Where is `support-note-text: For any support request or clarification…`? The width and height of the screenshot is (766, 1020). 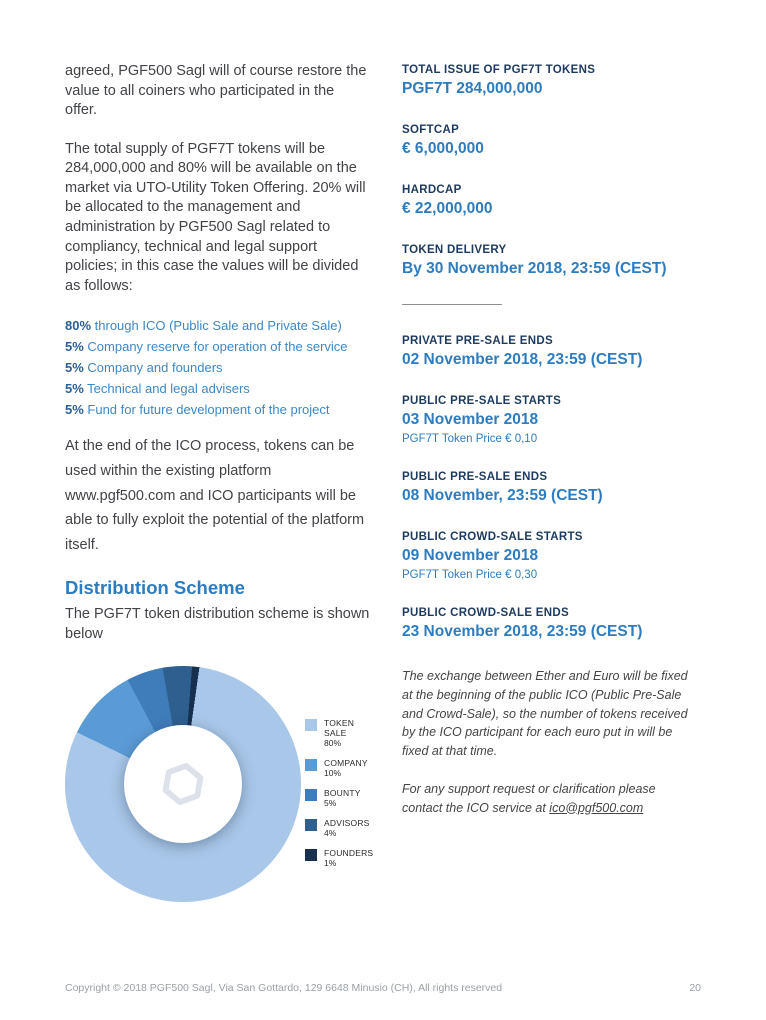
support-note-text: For any support request or clarification… is located at coordinates (529, 798).